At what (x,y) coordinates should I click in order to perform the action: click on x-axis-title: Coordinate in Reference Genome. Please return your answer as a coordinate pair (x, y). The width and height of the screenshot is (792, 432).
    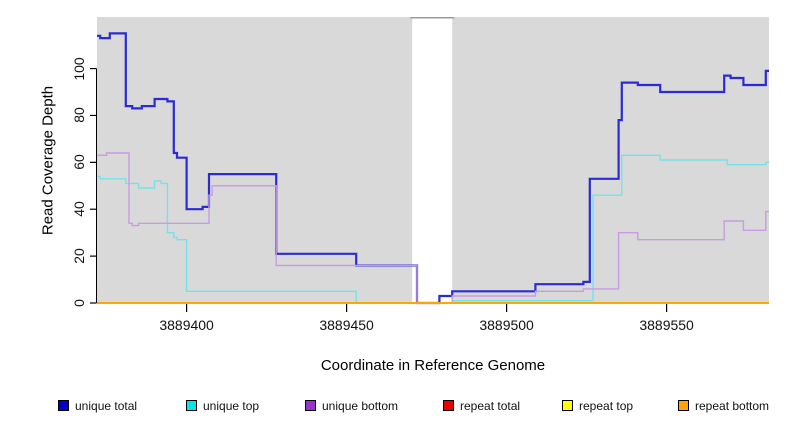
    Looking at the image, I should click on (433, 365).